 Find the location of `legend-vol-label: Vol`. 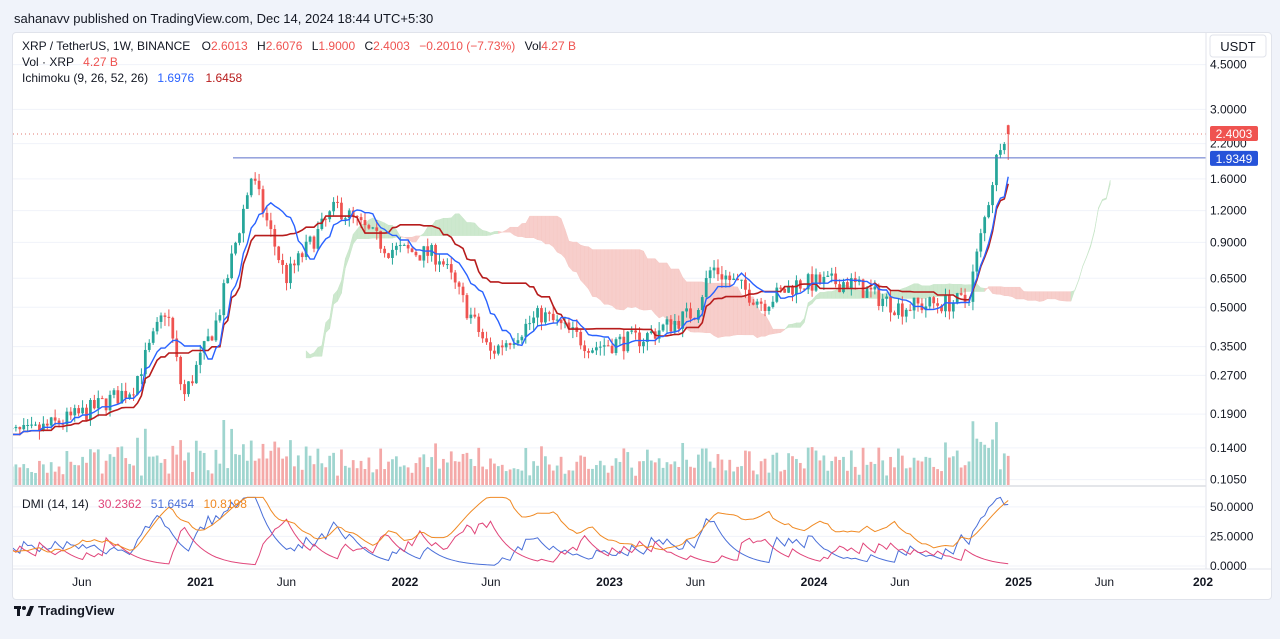

legend-vol-label: Vol is located at coordinates (533, 46).